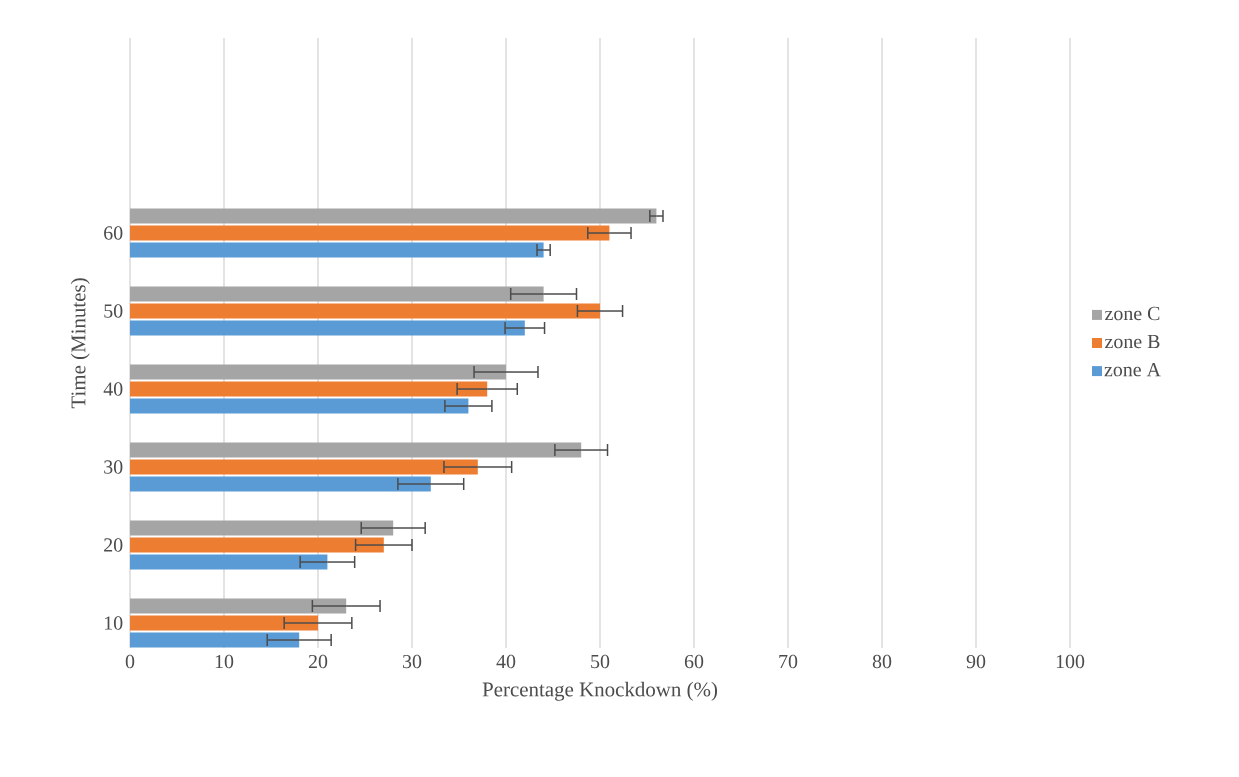  Describe the element at coordinates (412, 661) in the screenshot. I see `x-tick-label: 30` at that location.